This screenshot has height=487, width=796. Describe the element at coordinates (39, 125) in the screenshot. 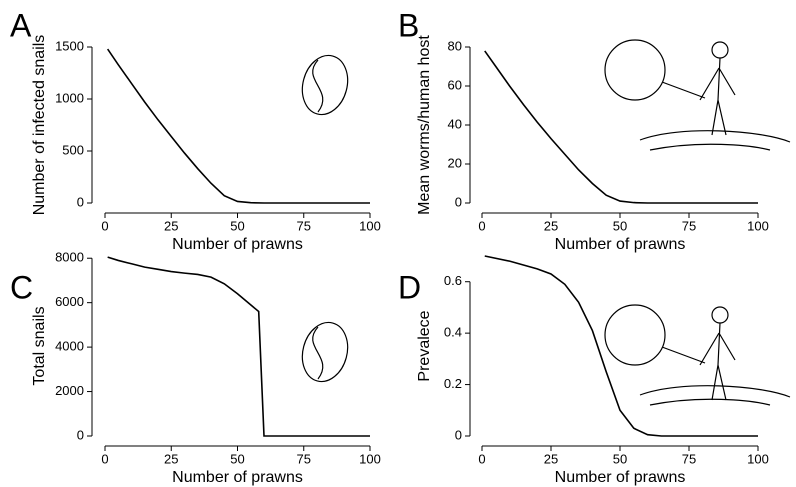

I see `y-axis-label: Number of infected snails` at that location.